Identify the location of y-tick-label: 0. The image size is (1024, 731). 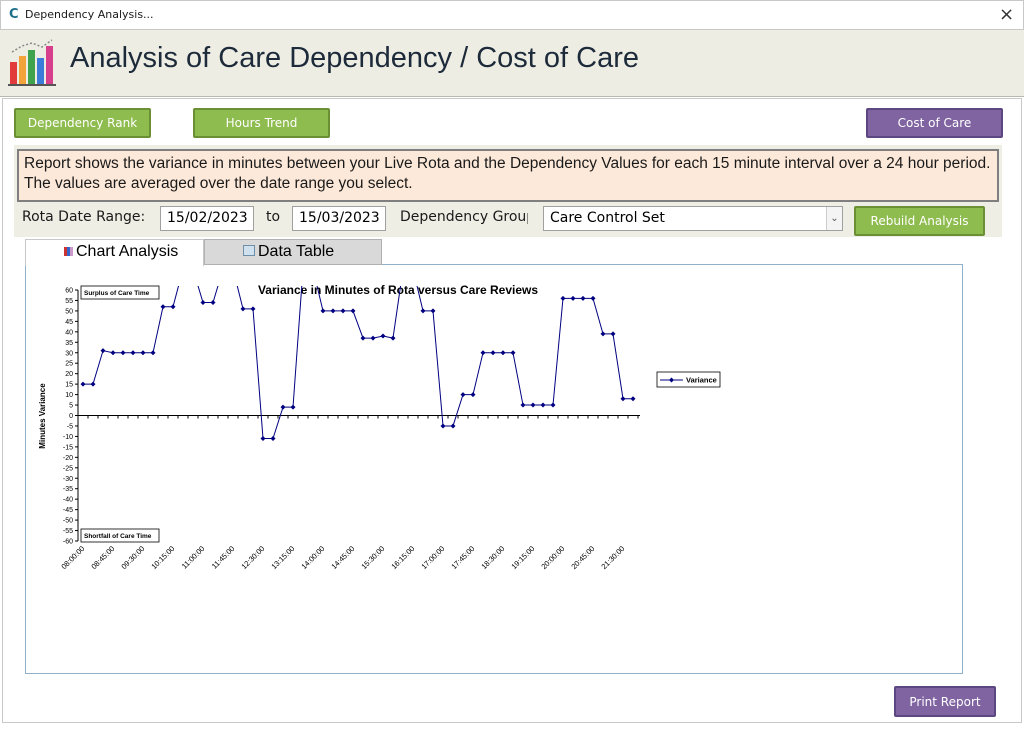
(71, 416).